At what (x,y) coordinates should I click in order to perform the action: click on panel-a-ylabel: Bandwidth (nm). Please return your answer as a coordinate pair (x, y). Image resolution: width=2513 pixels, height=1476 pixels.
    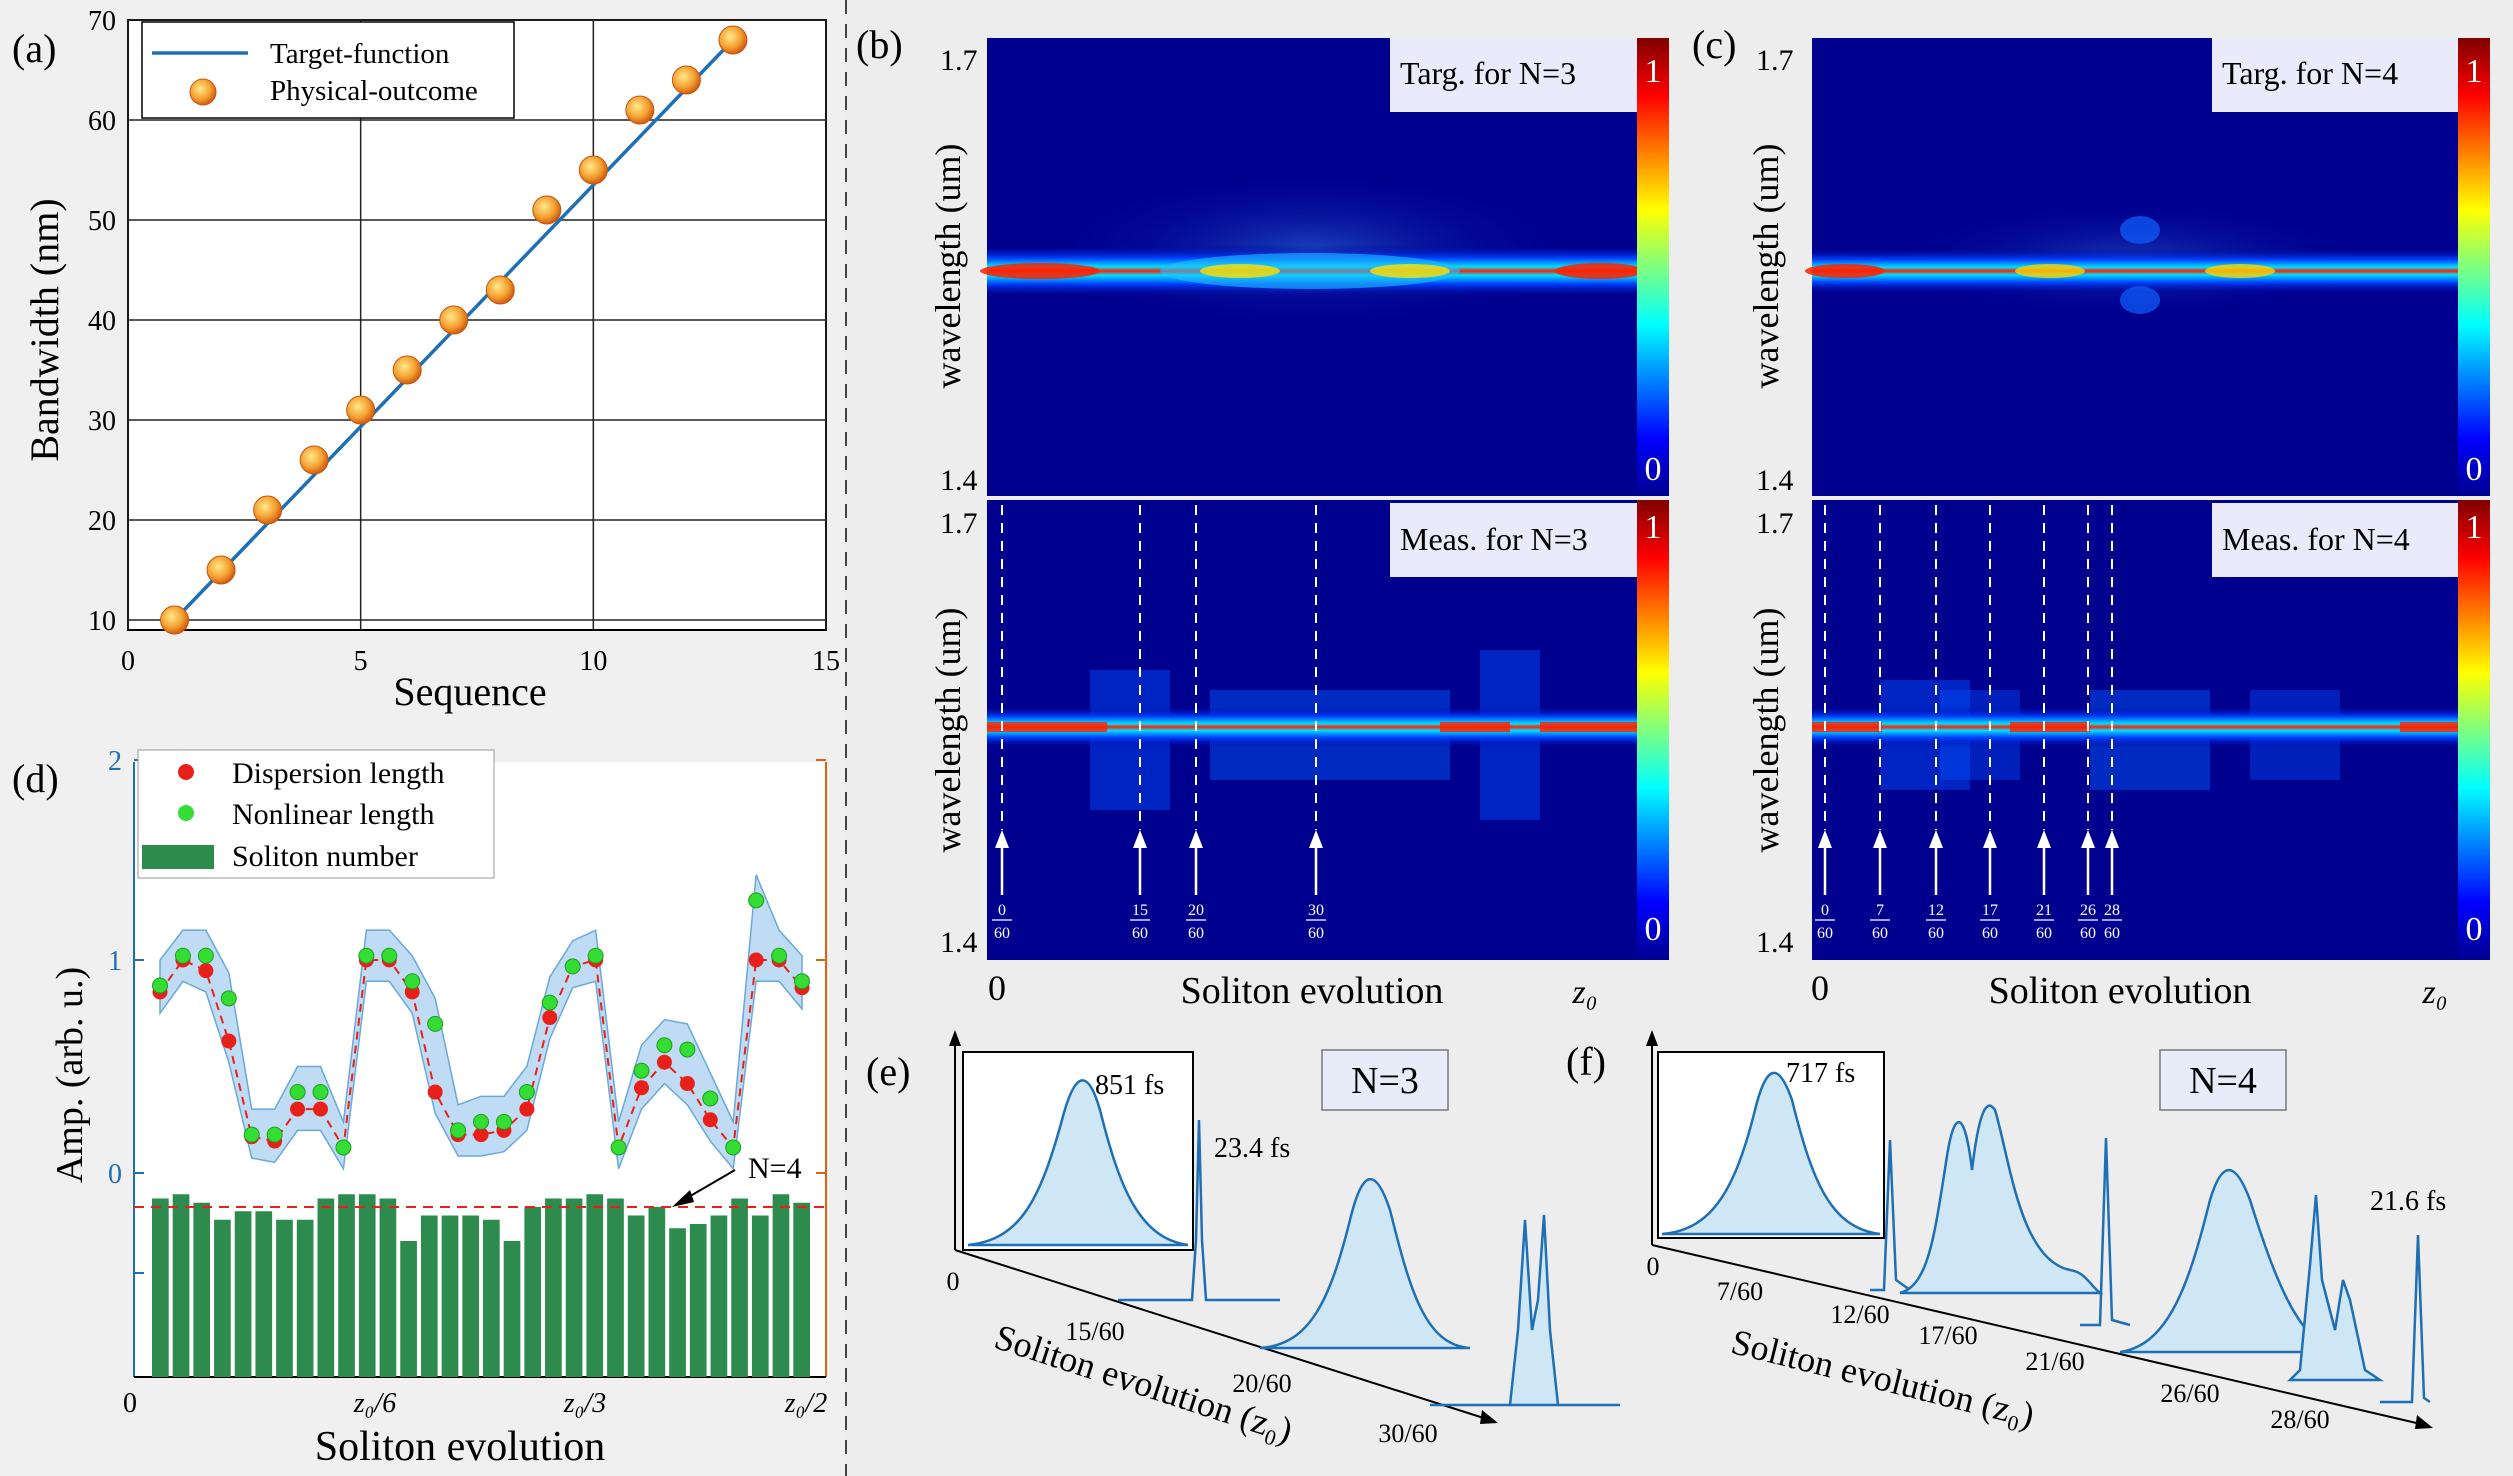
    Looking at the image, I should click on (44, 329).